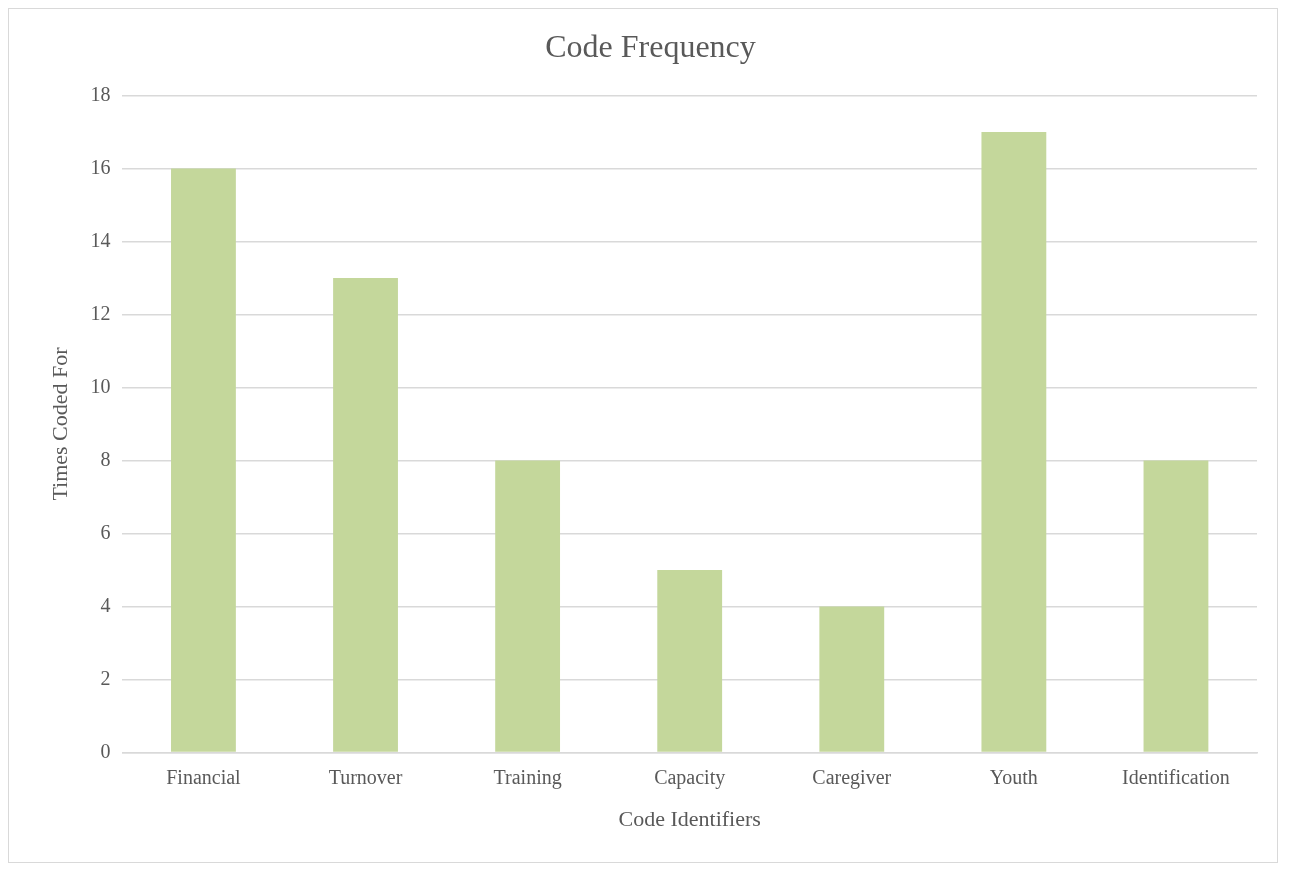 The image size is (1289, 873). I want to click on y-tick-label: 14, so click(100, 239).